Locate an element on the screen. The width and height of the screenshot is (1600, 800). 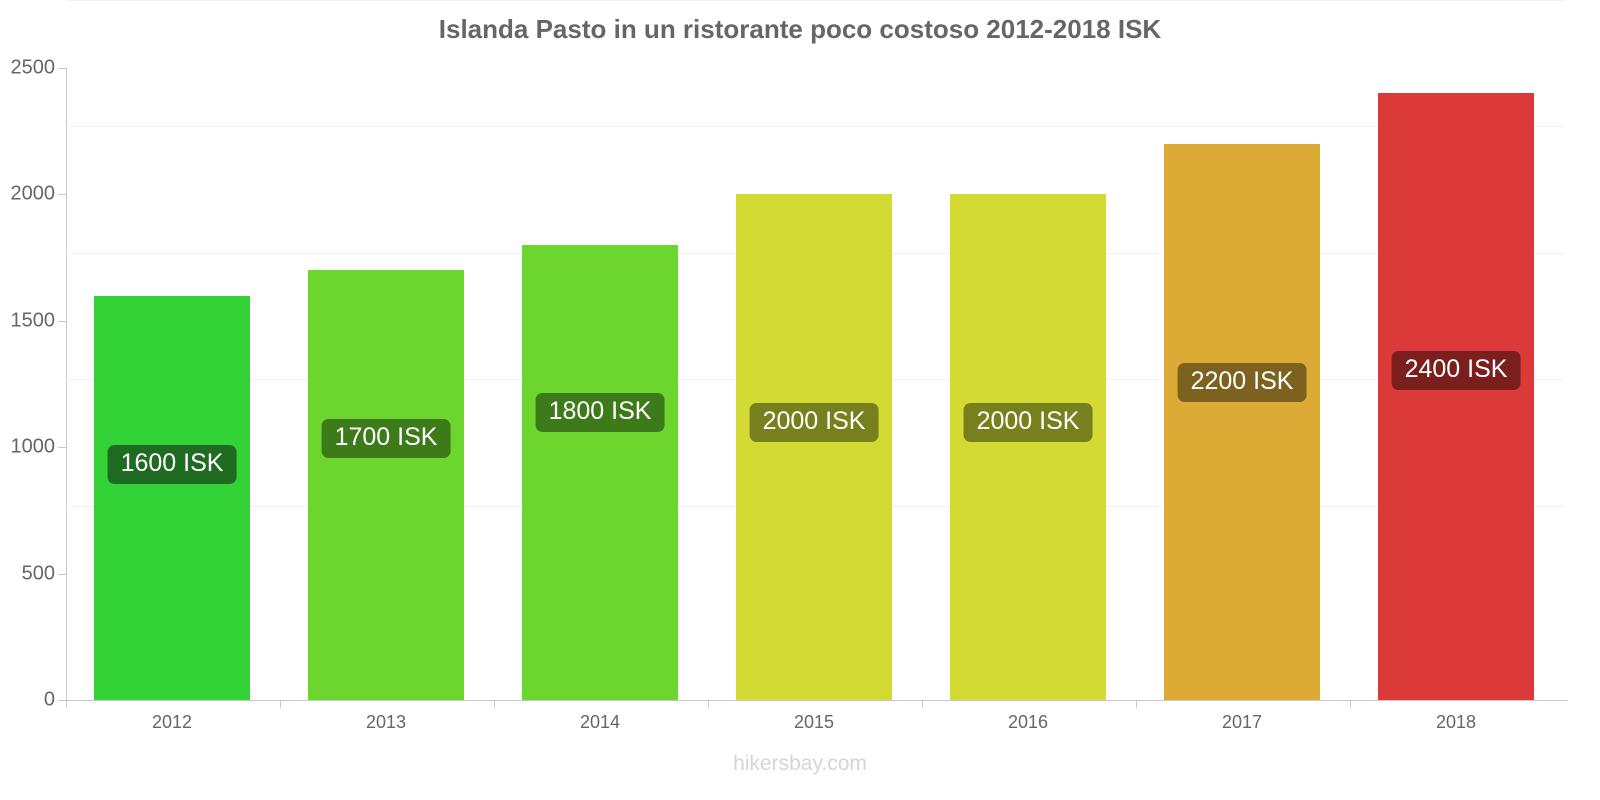
x-tick-label: 2018 is located at coordinates (1456, 722).